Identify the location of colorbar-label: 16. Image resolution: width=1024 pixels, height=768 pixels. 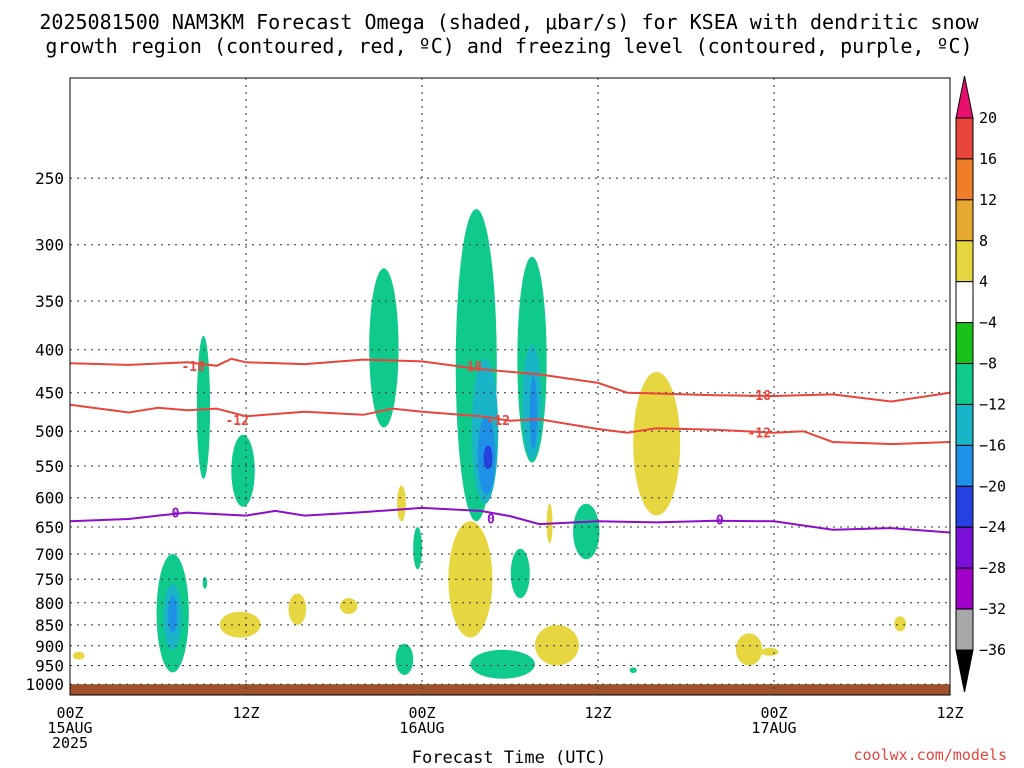
(988, 159).